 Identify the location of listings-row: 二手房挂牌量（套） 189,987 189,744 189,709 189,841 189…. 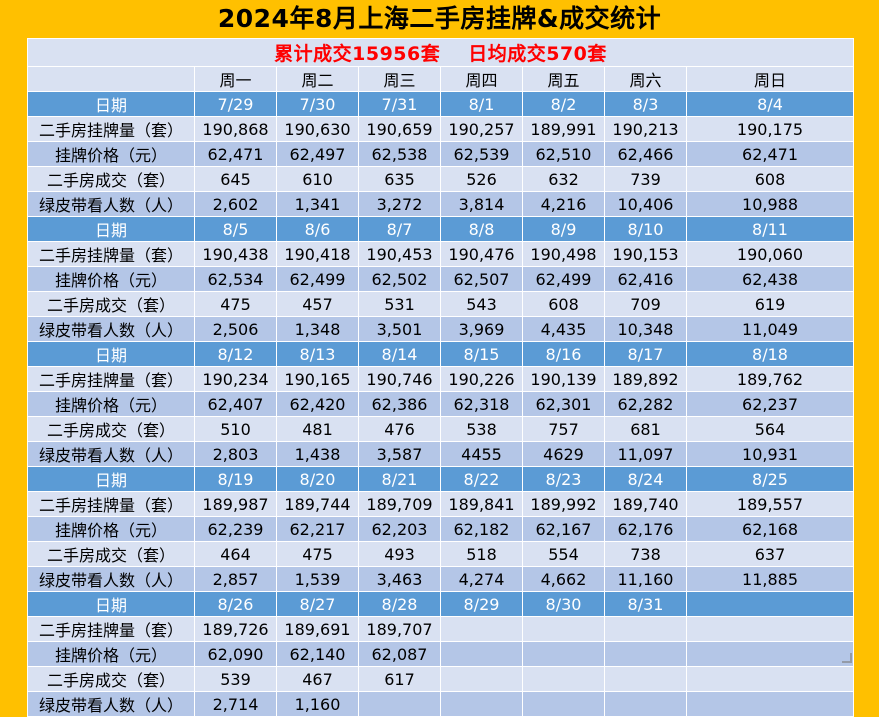
(441, 504).